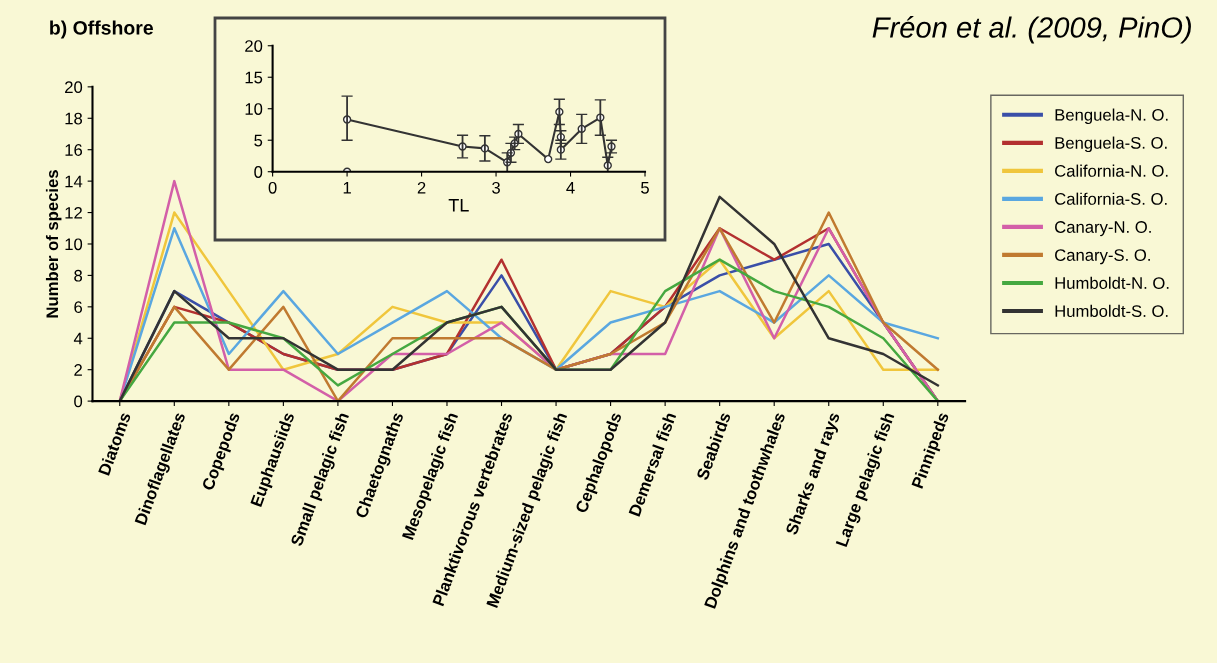 The image size is (1217, 663). What do you see at coordinates (1031, 30) in the screenshot?
I see `text: Fréon et al. (2009, PinO)` at bounding box center [1031, 30].